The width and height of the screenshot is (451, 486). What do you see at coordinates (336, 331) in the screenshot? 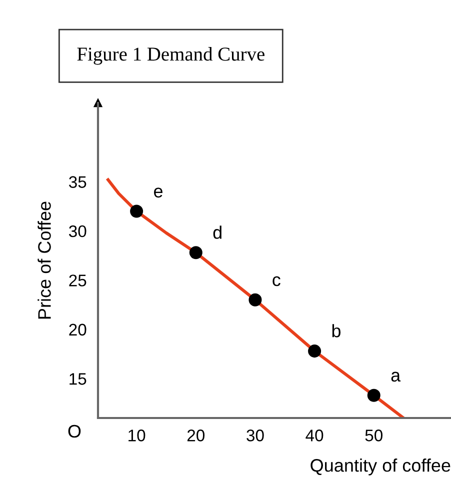
I see `annotation: b` at bounding box center [336, 331].